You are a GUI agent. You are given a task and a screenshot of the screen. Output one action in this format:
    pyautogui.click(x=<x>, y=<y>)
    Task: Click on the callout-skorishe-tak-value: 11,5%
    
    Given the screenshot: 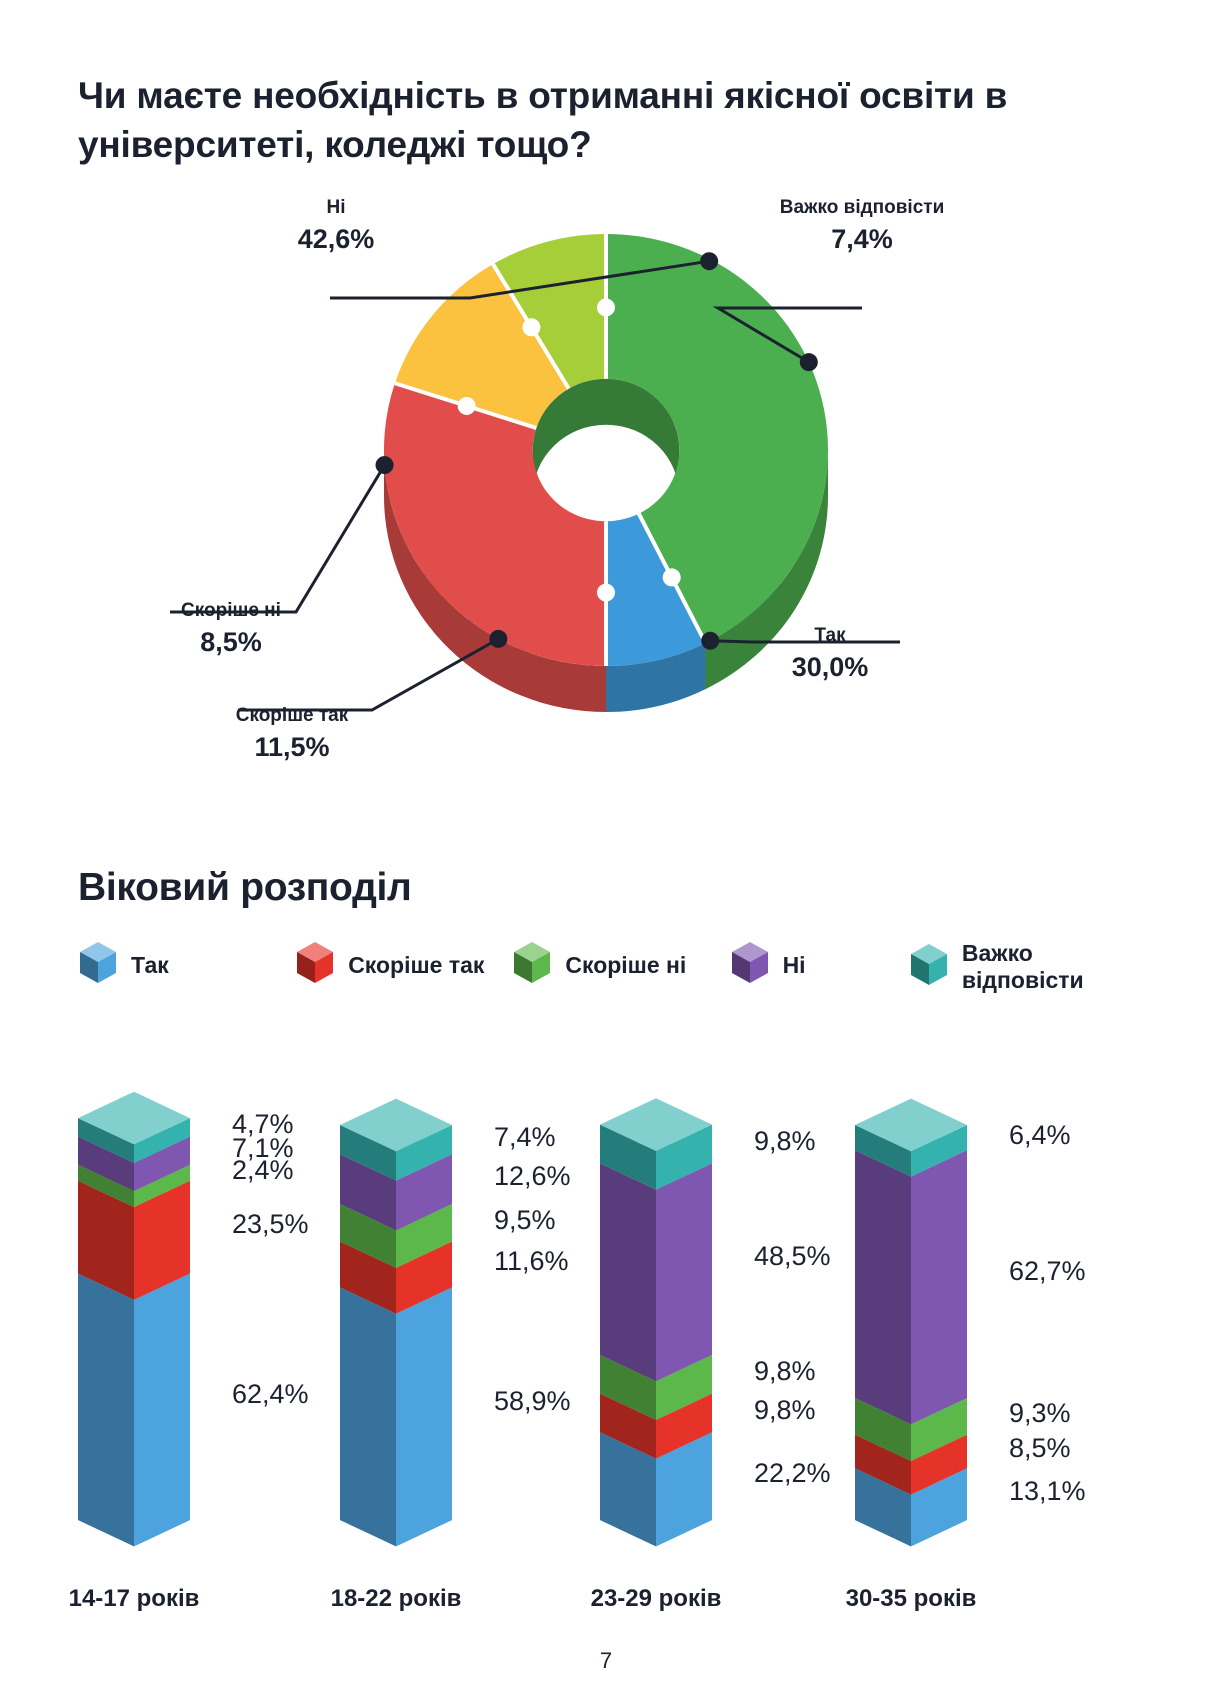 What is the action you would take?
    pyautogui.click(x=292, y=747)
    